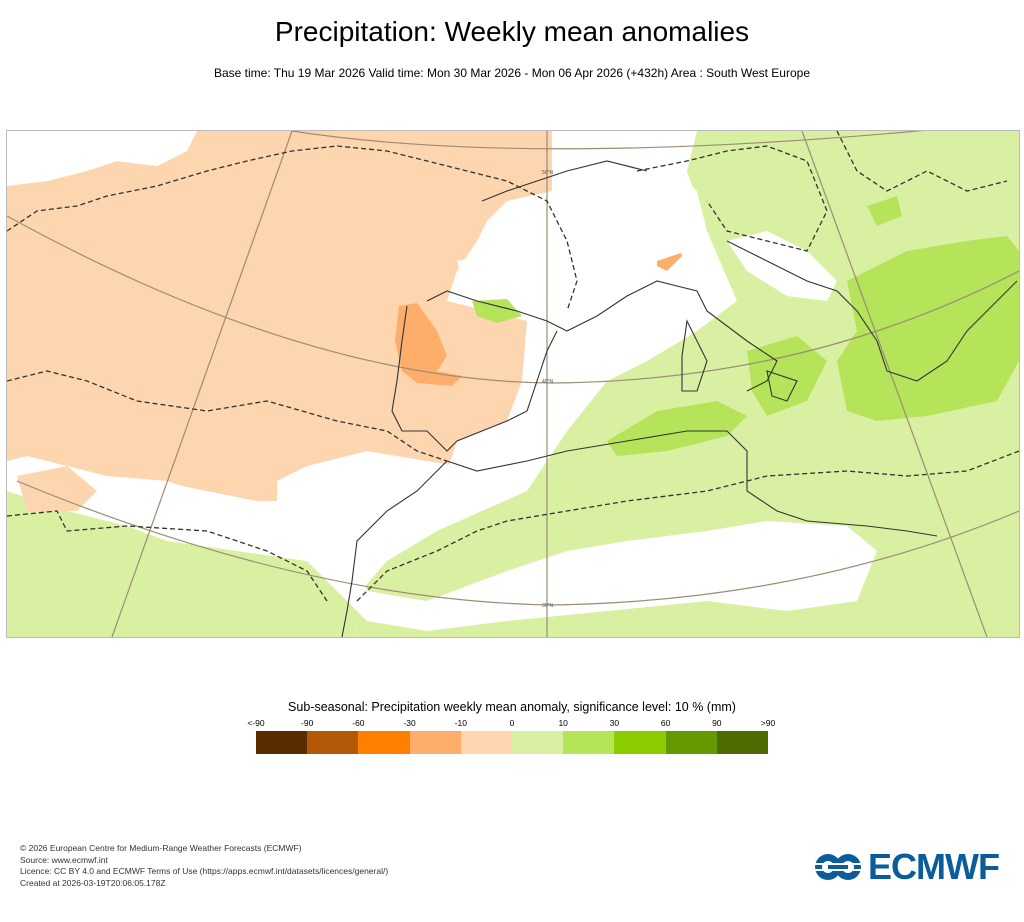 This screenshot has width=1024, height=922. What do you see at coordinates (637, 208) in the screenshot?
I see `region-neutral-alps-north` at bounding box center [637, 208].